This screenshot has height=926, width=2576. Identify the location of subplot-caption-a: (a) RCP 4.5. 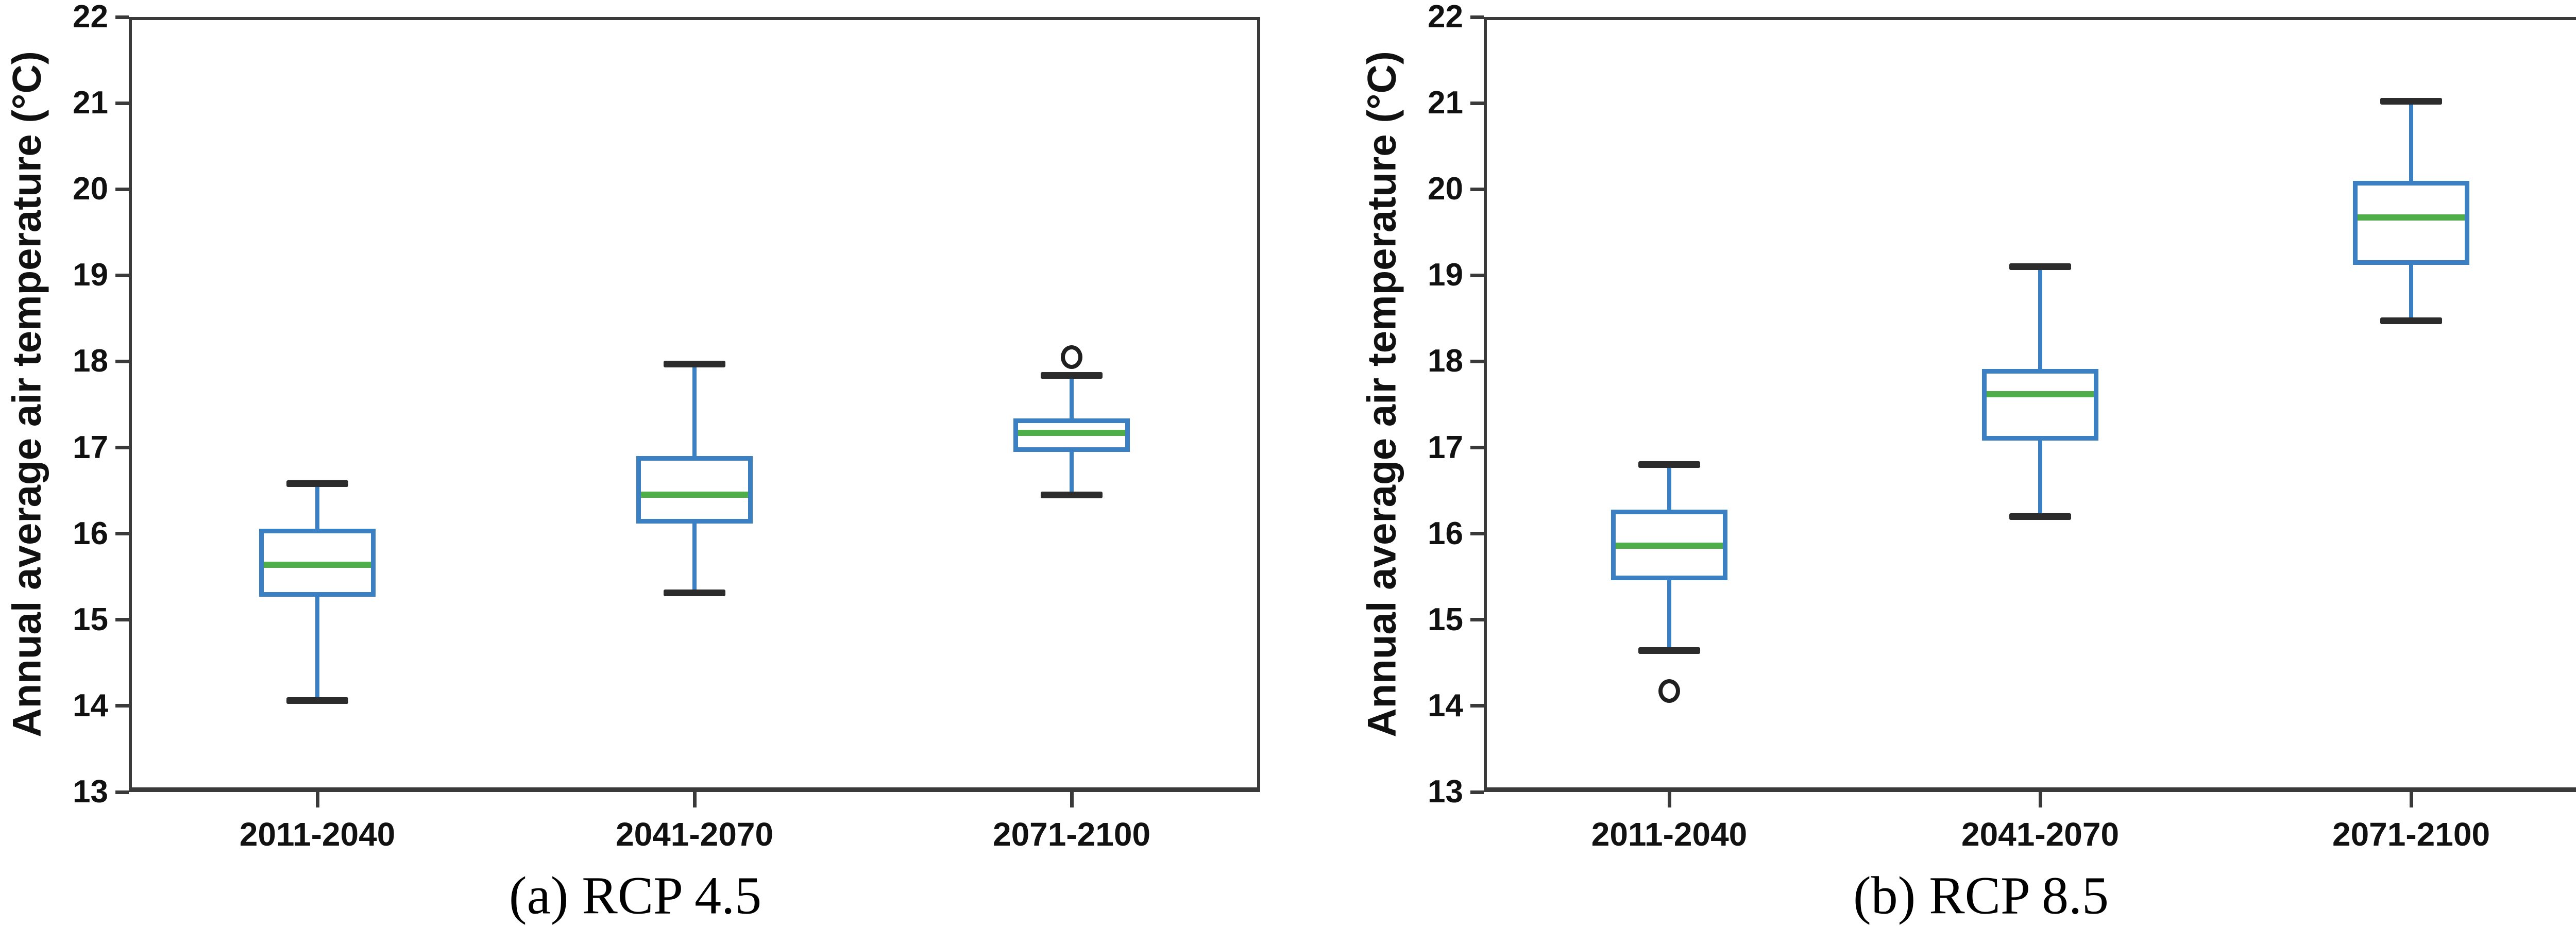
(635, 895).